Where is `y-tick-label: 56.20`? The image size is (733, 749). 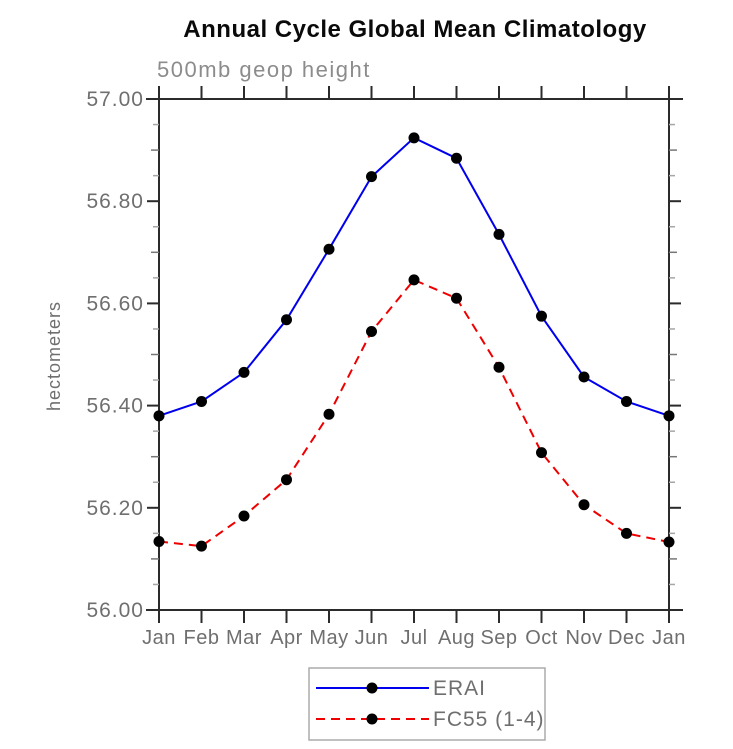
y-tick-label: 56.20 is located at coordinates (115, 508).